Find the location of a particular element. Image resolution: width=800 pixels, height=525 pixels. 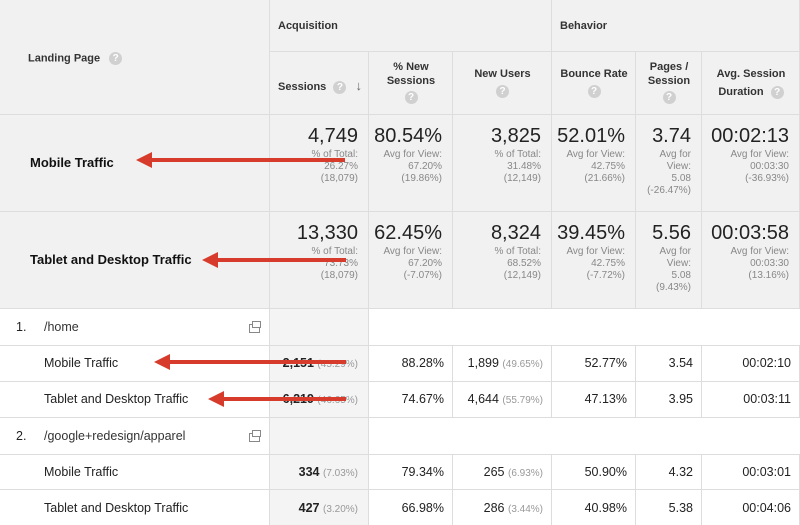

duration-sub-label: Avg for View: is located at coordinates (759, 154).